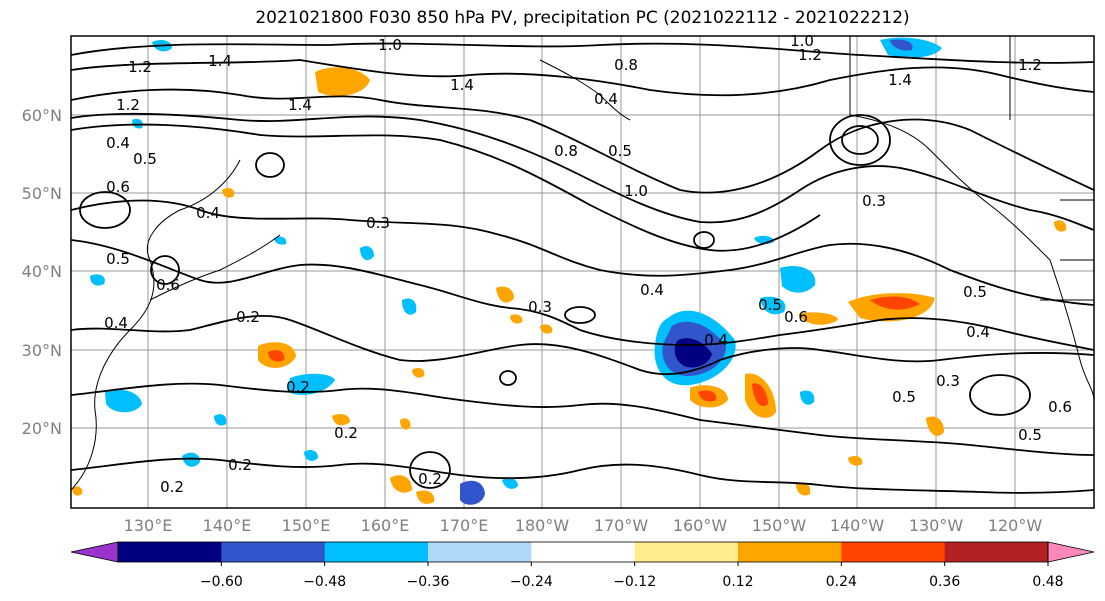 This screenshot has height=601, width=1105. Describe the element at coordinates (634, 582) in the screenshot. I see `colorbar-tick-label: −0.12` at that location.